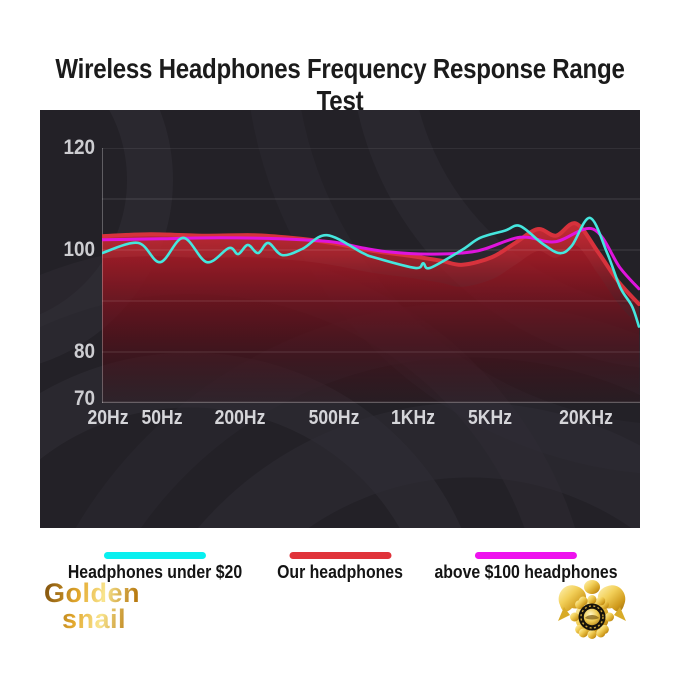 Image resolution: width=680 pixels, height=680 pixels. What do you see at coordinates (592, 617) in the screenshot?
I see `medal-icon` at bounding box center [592, 617].